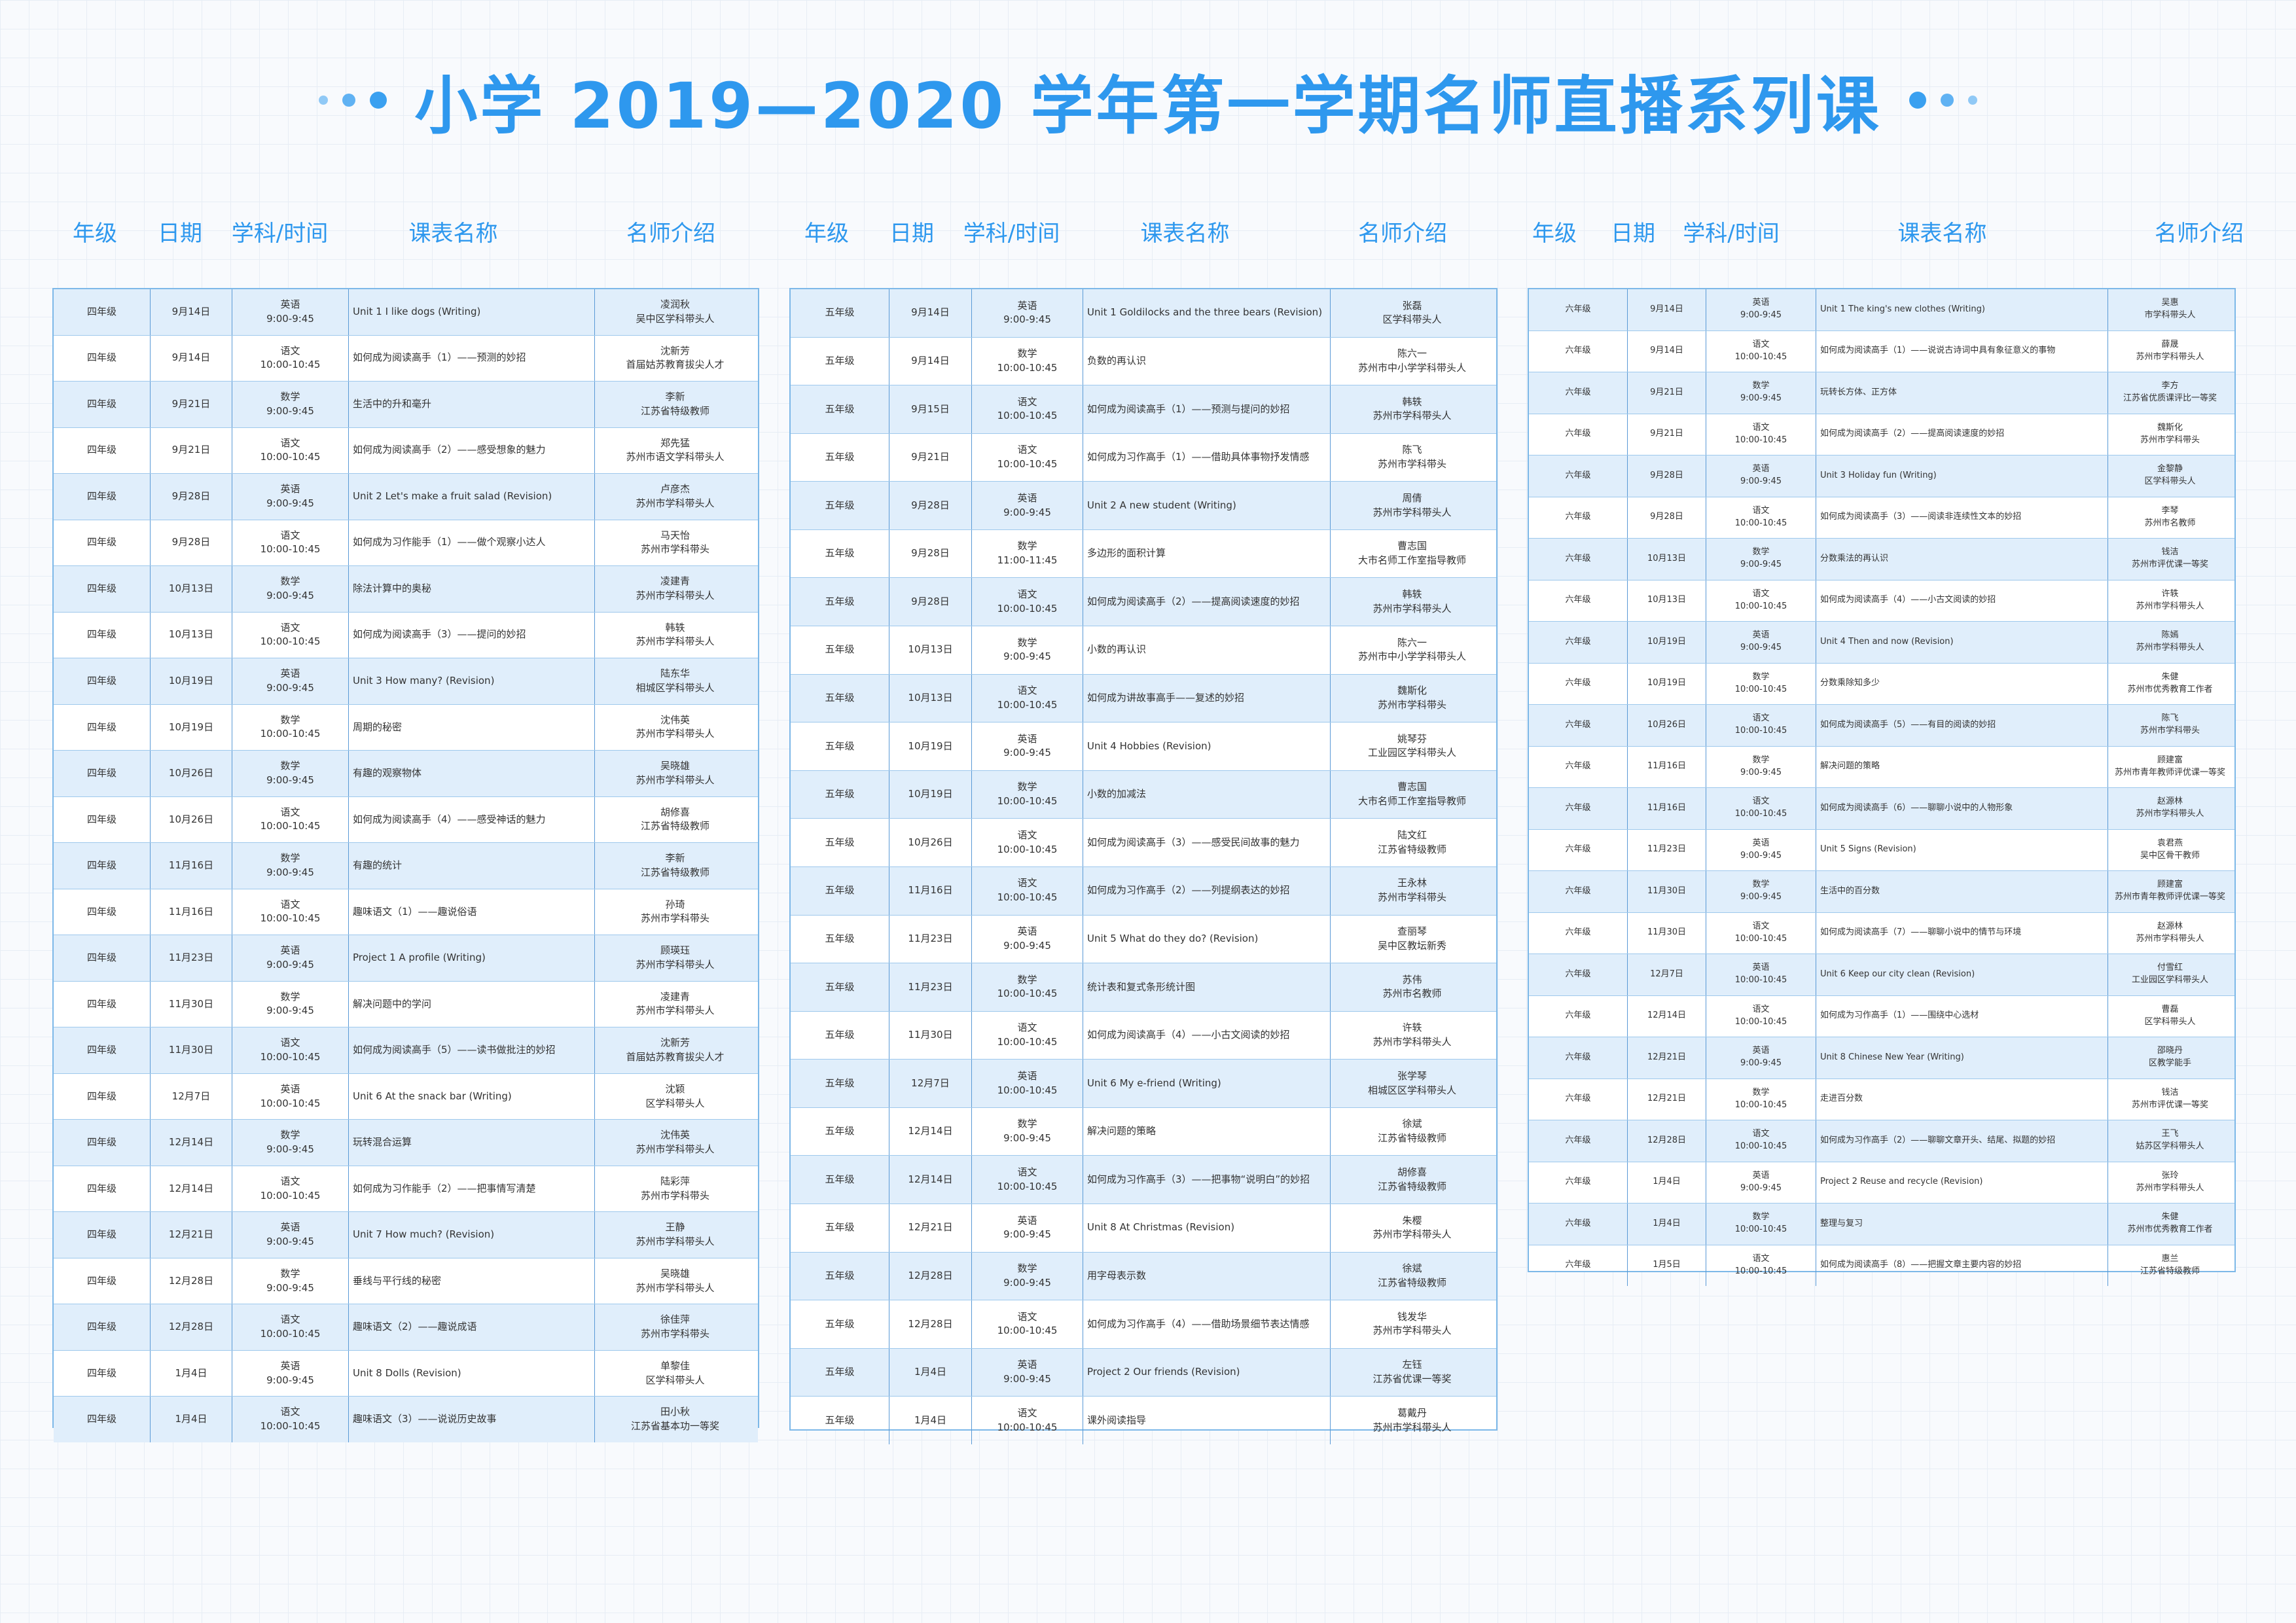  I want to click on teacher-title: 江苏省特级教师, so click(674, 872).